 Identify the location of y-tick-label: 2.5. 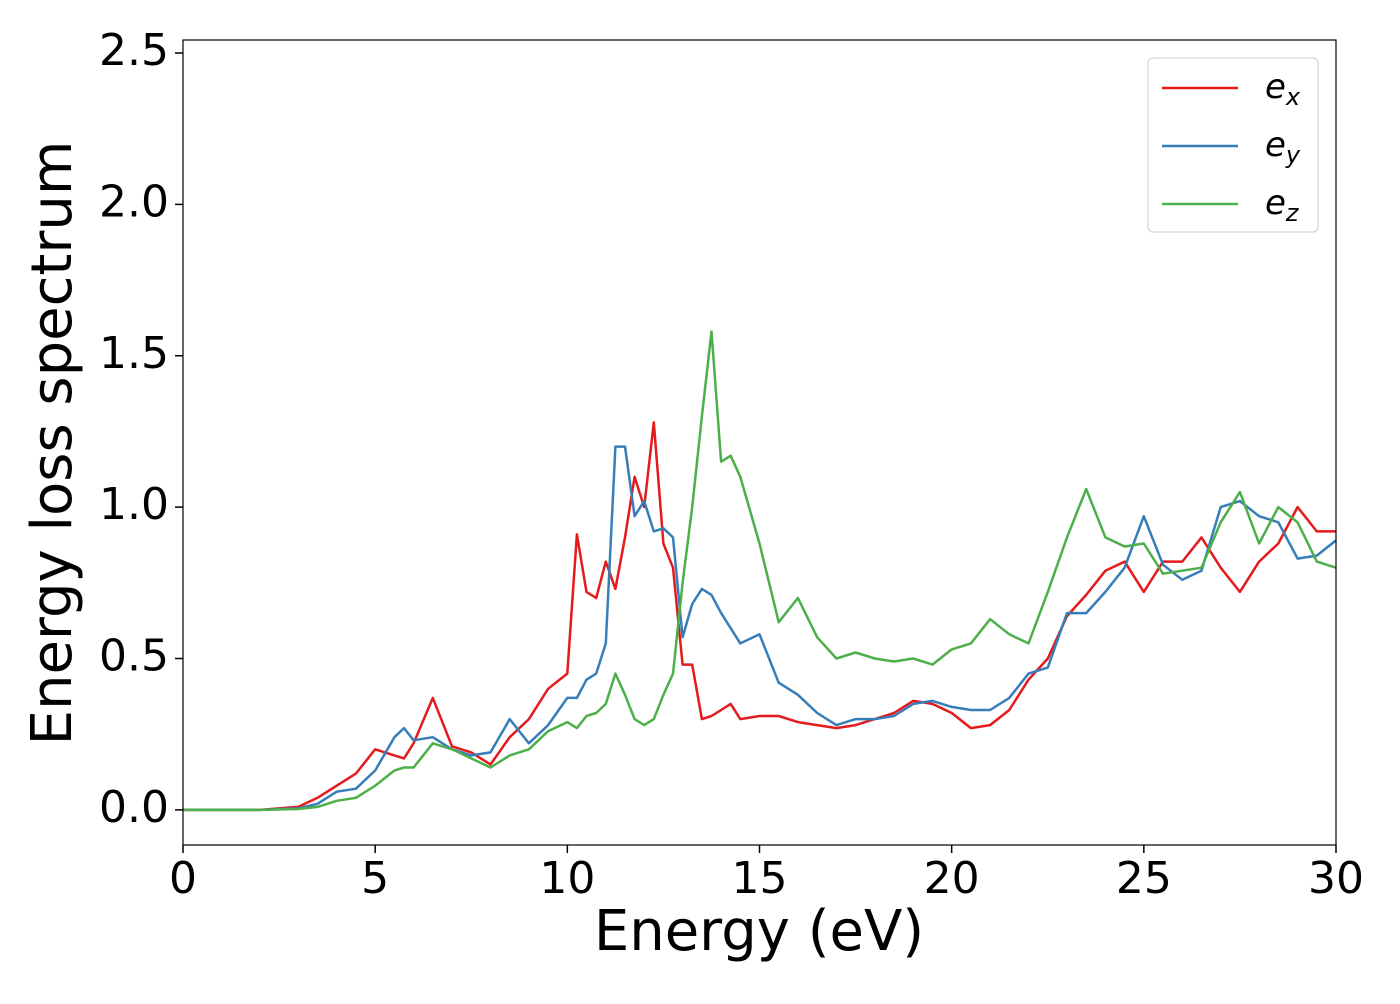
(134, 50).